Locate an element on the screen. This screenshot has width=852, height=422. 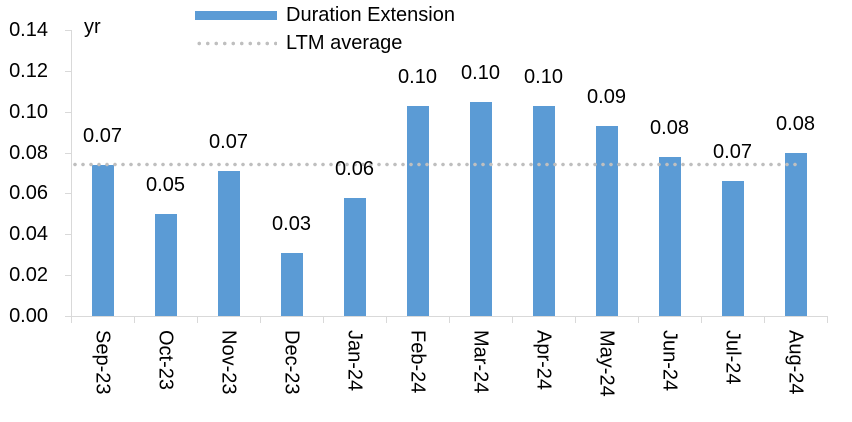
legend: Duration Extension LTM average is located at coordinates (325, 29).